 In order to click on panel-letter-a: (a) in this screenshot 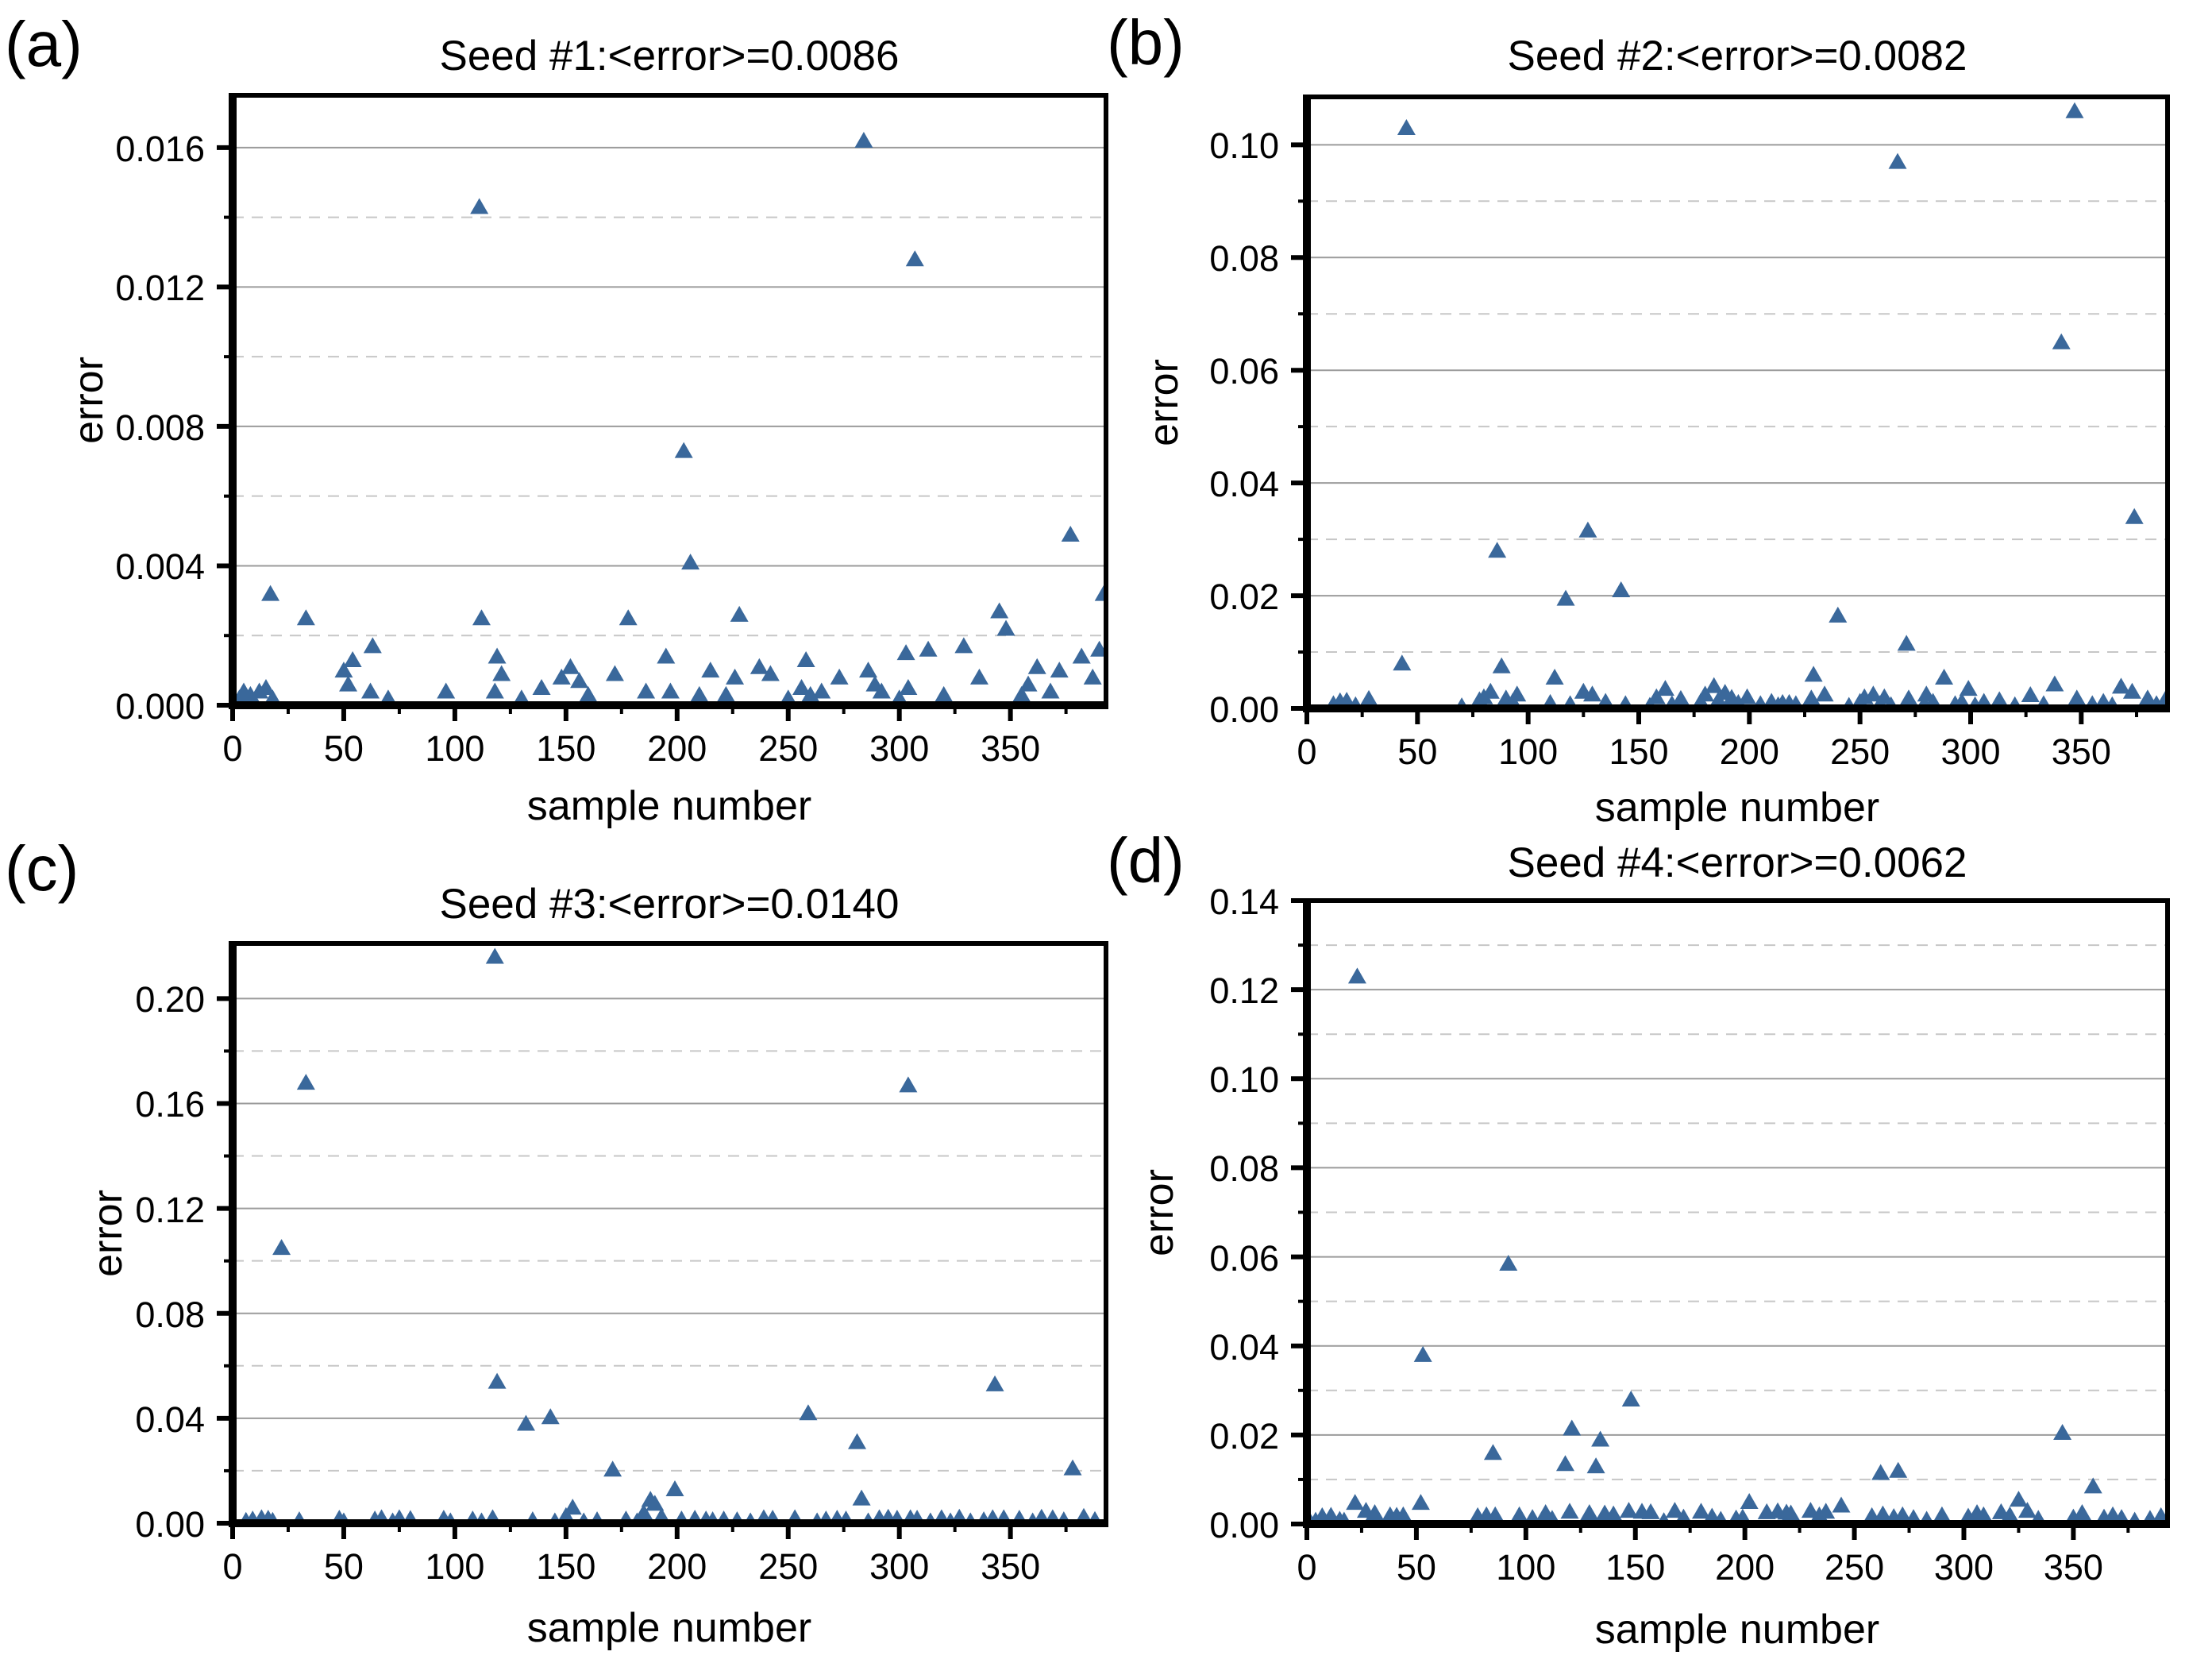, I will do `click(44, 44)`.